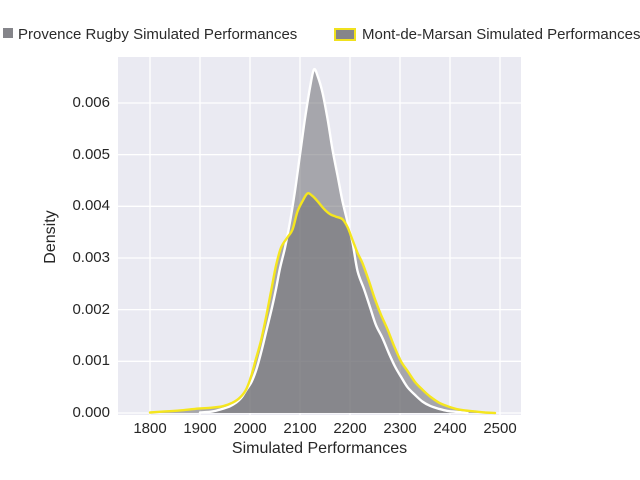 The width and height of the screenshot is (640, 480). Describe the element at coordinates (150, 428) in the screenshot. I see `x-tick-label: 1800` at that location.